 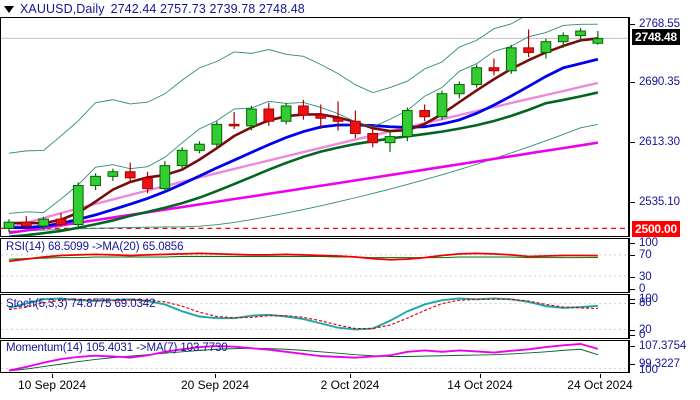 What do you see at coordinates (659, 364) in the screenshot?
I see `axis-label: 99.3227` at bounding box center [659, 364].